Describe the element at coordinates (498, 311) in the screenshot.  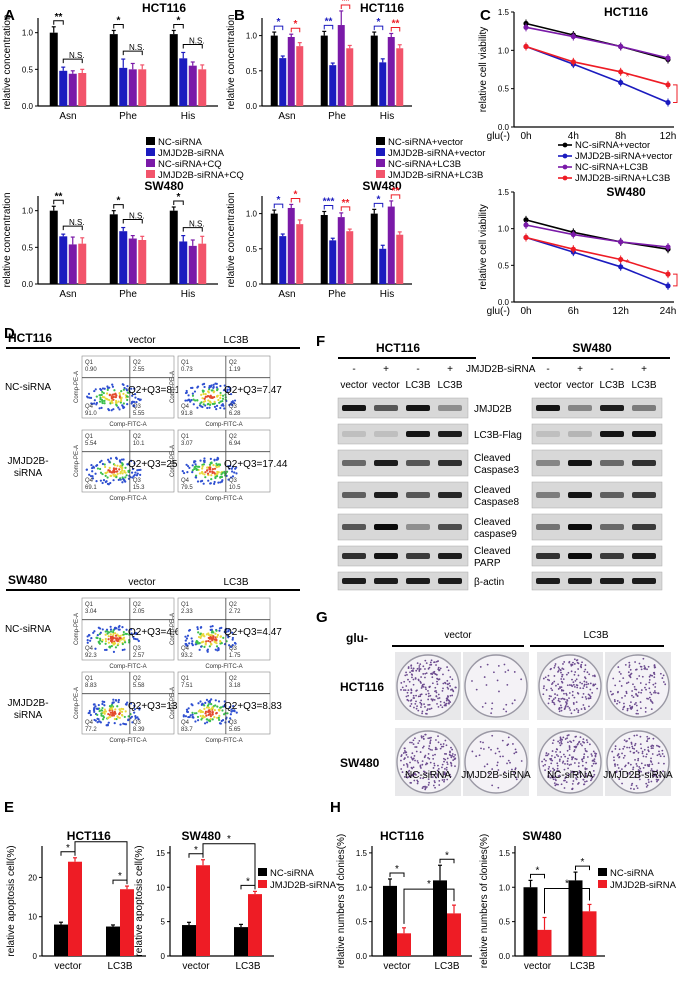
I see `x-axis-label: glu(-)` at that location.